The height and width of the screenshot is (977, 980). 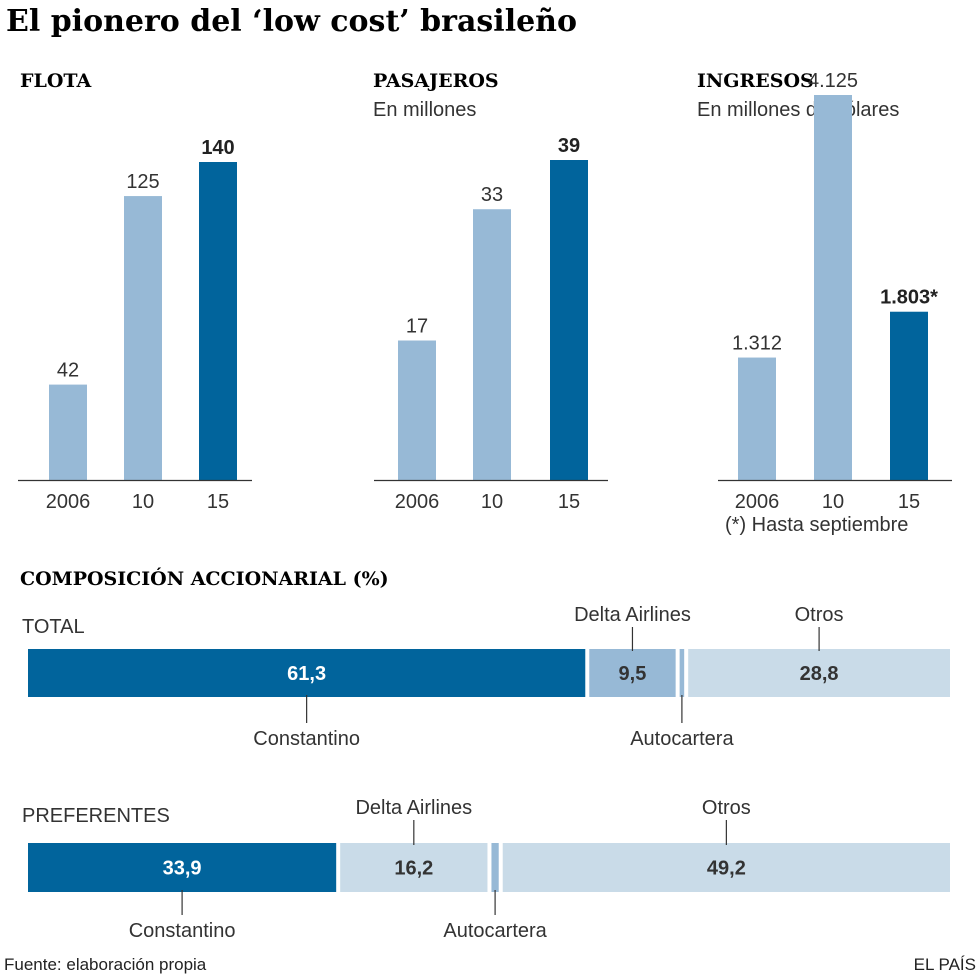 I want to click on segment-value: 16,2, so click(x=413, y=869).